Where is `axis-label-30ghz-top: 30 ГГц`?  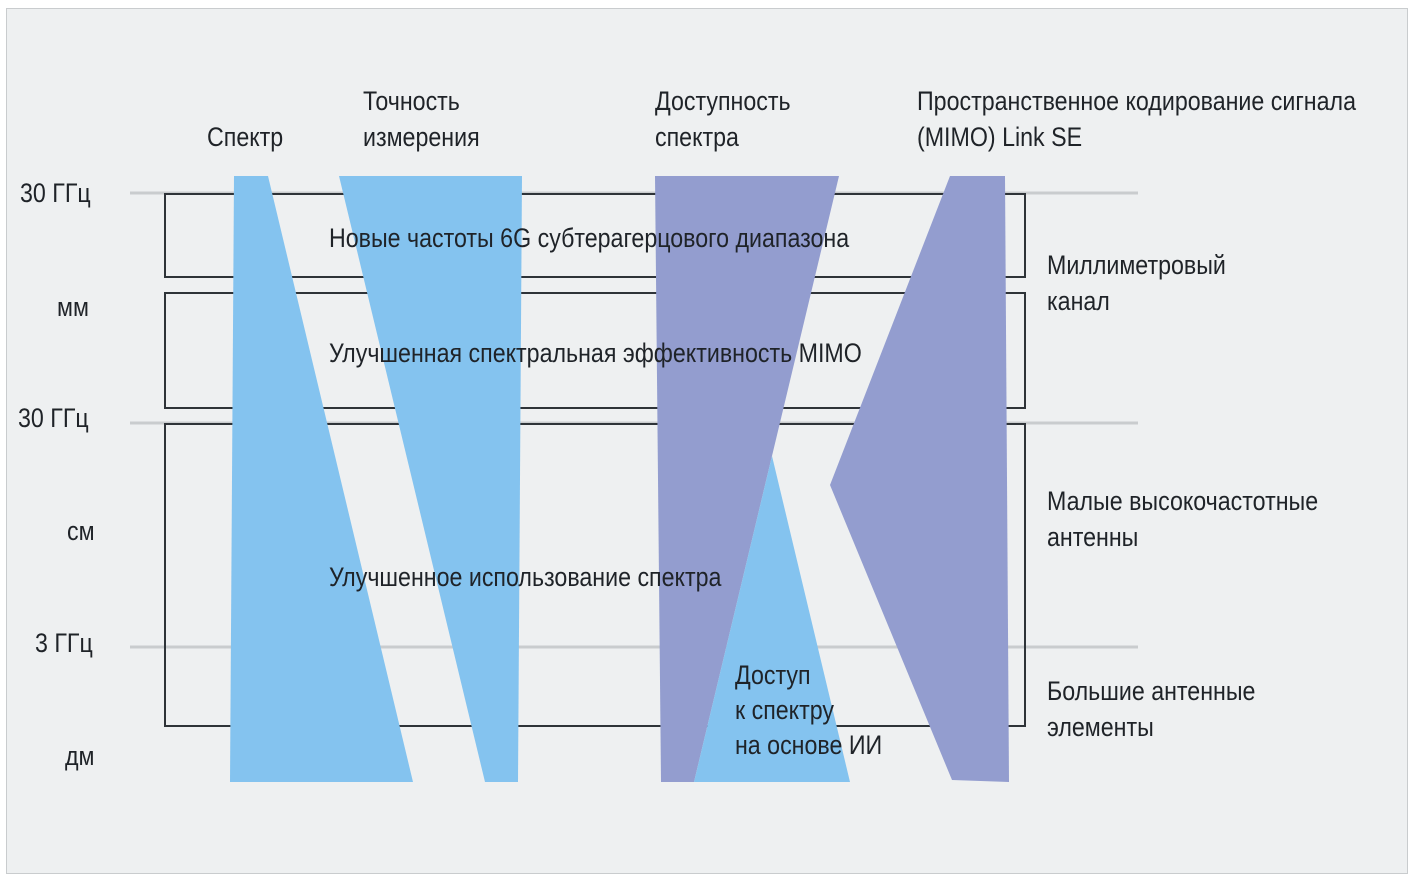 axis-label-30ghz-top: 30 ГГц is located at coordinates (55, 193).